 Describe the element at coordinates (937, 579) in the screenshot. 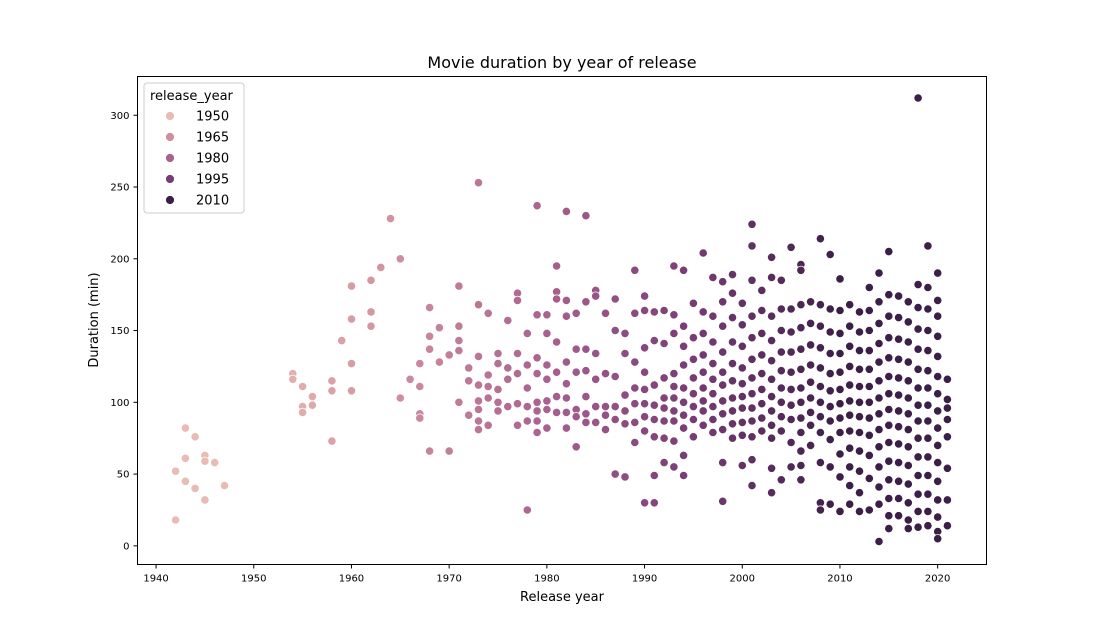

I see `x-tick-label: 2020` at that location.